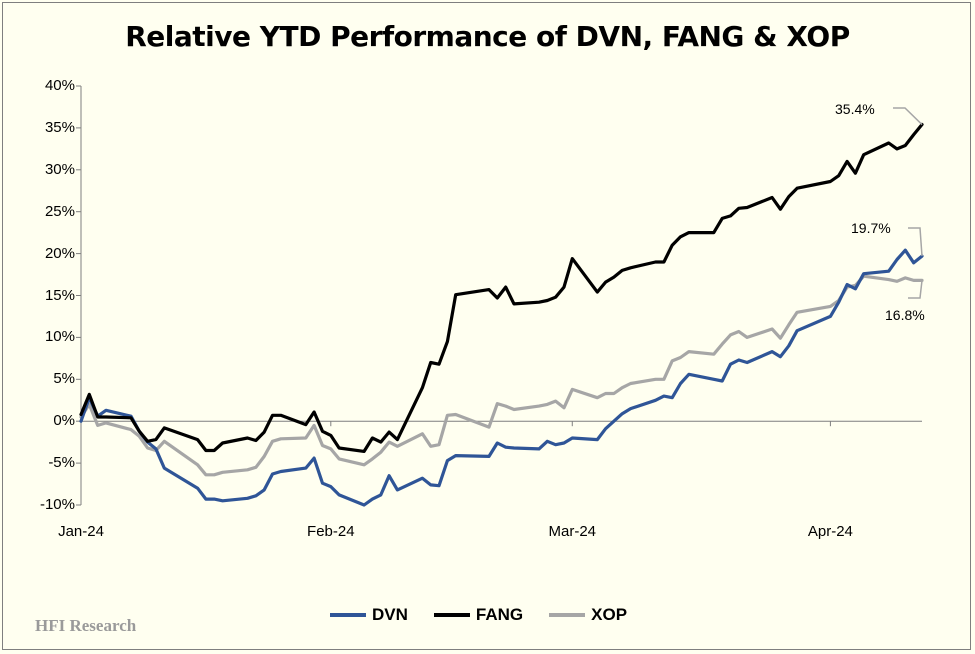 This screenshot has height=654, width=975. I want to click on y-tick-label: 0%, so click(64, 421).